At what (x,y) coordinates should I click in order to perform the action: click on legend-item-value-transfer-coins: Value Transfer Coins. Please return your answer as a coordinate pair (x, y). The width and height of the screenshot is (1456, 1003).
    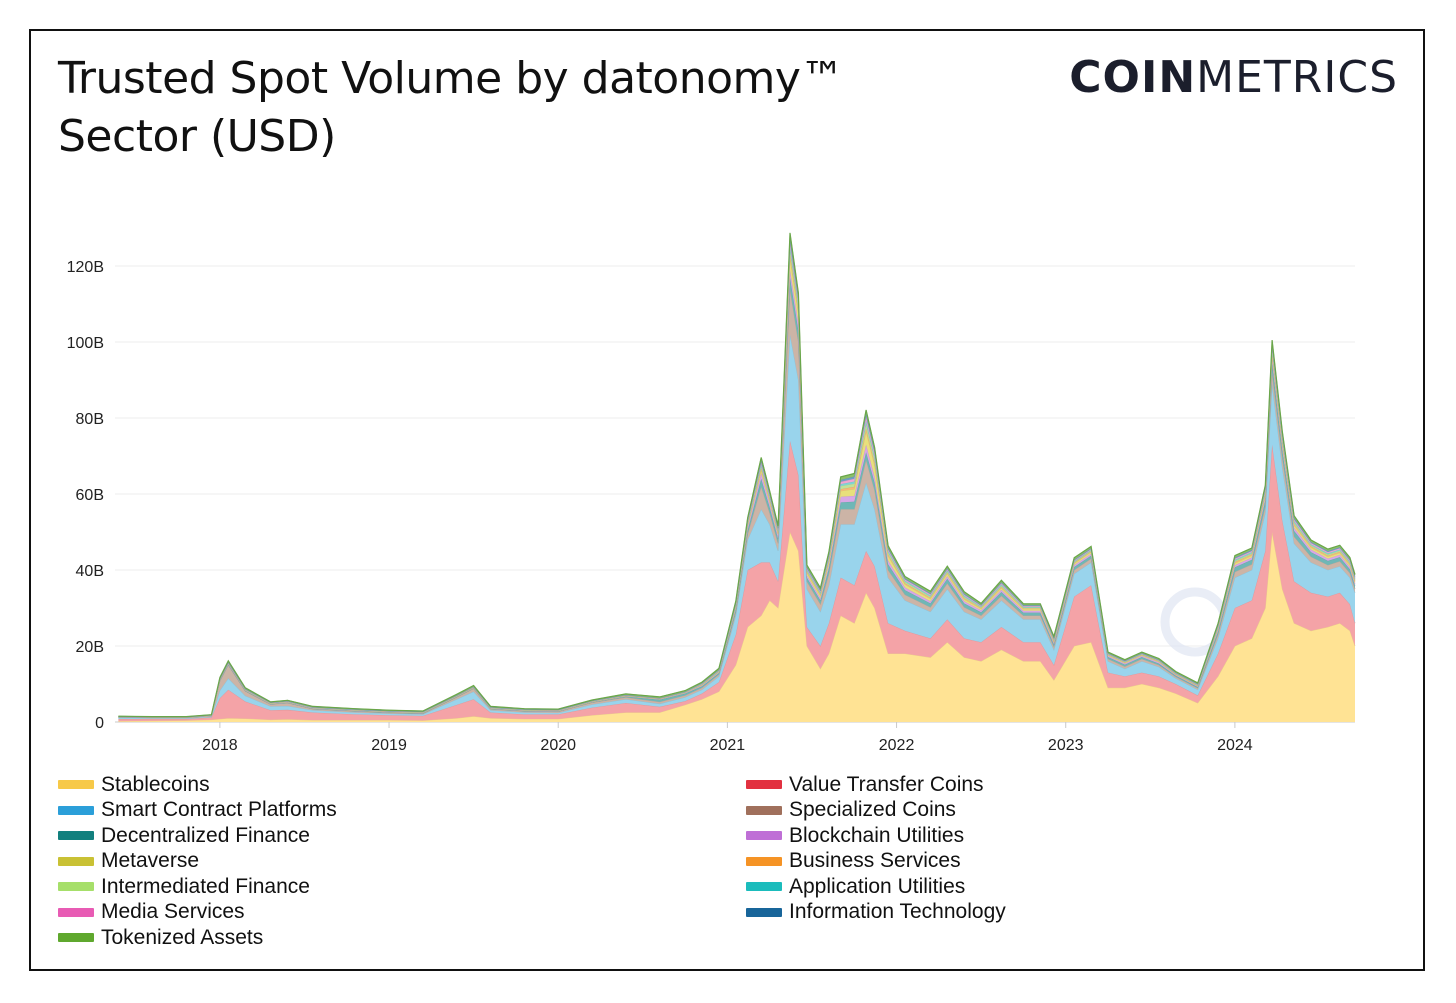
    Looking at the image, I should click on (876, 785).